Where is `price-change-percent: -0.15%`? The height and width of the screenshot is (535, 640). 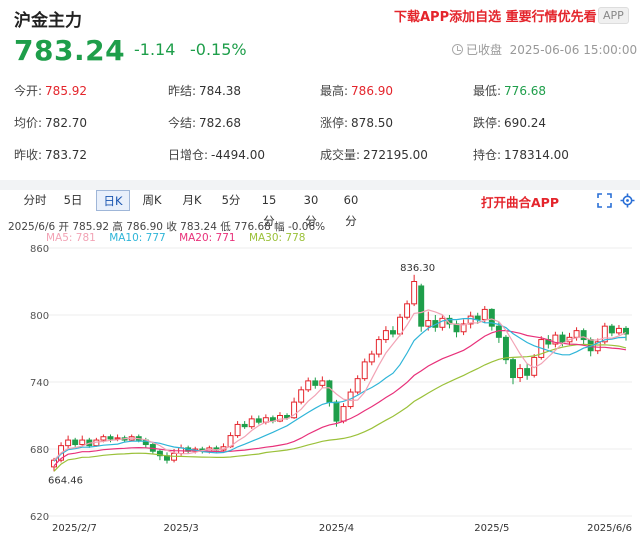
price-change-percent: -0.15% is located at coordinates (218, 49).